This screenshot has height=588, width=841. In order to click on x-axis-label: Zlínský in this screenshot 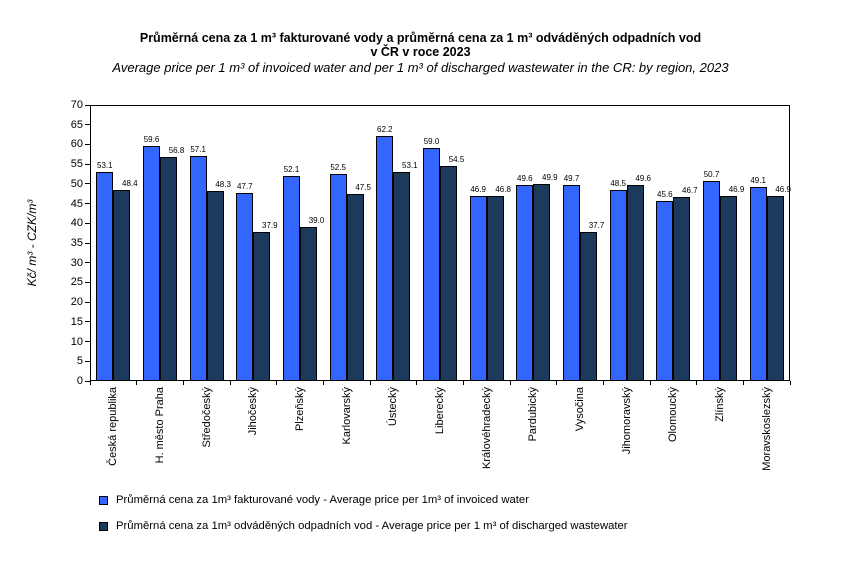, I will do `click(720, 404)`.